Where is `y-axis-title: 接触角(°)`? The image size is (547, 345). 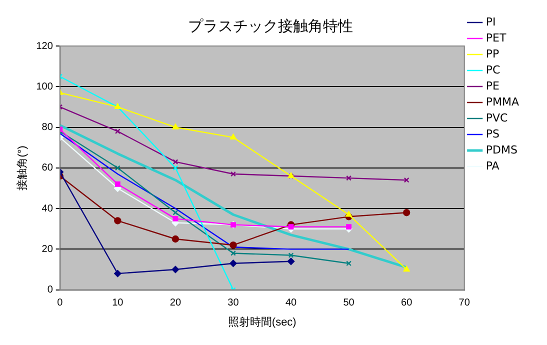
y-axis-title: 接触角(°) is located at coordinates (22, 168).